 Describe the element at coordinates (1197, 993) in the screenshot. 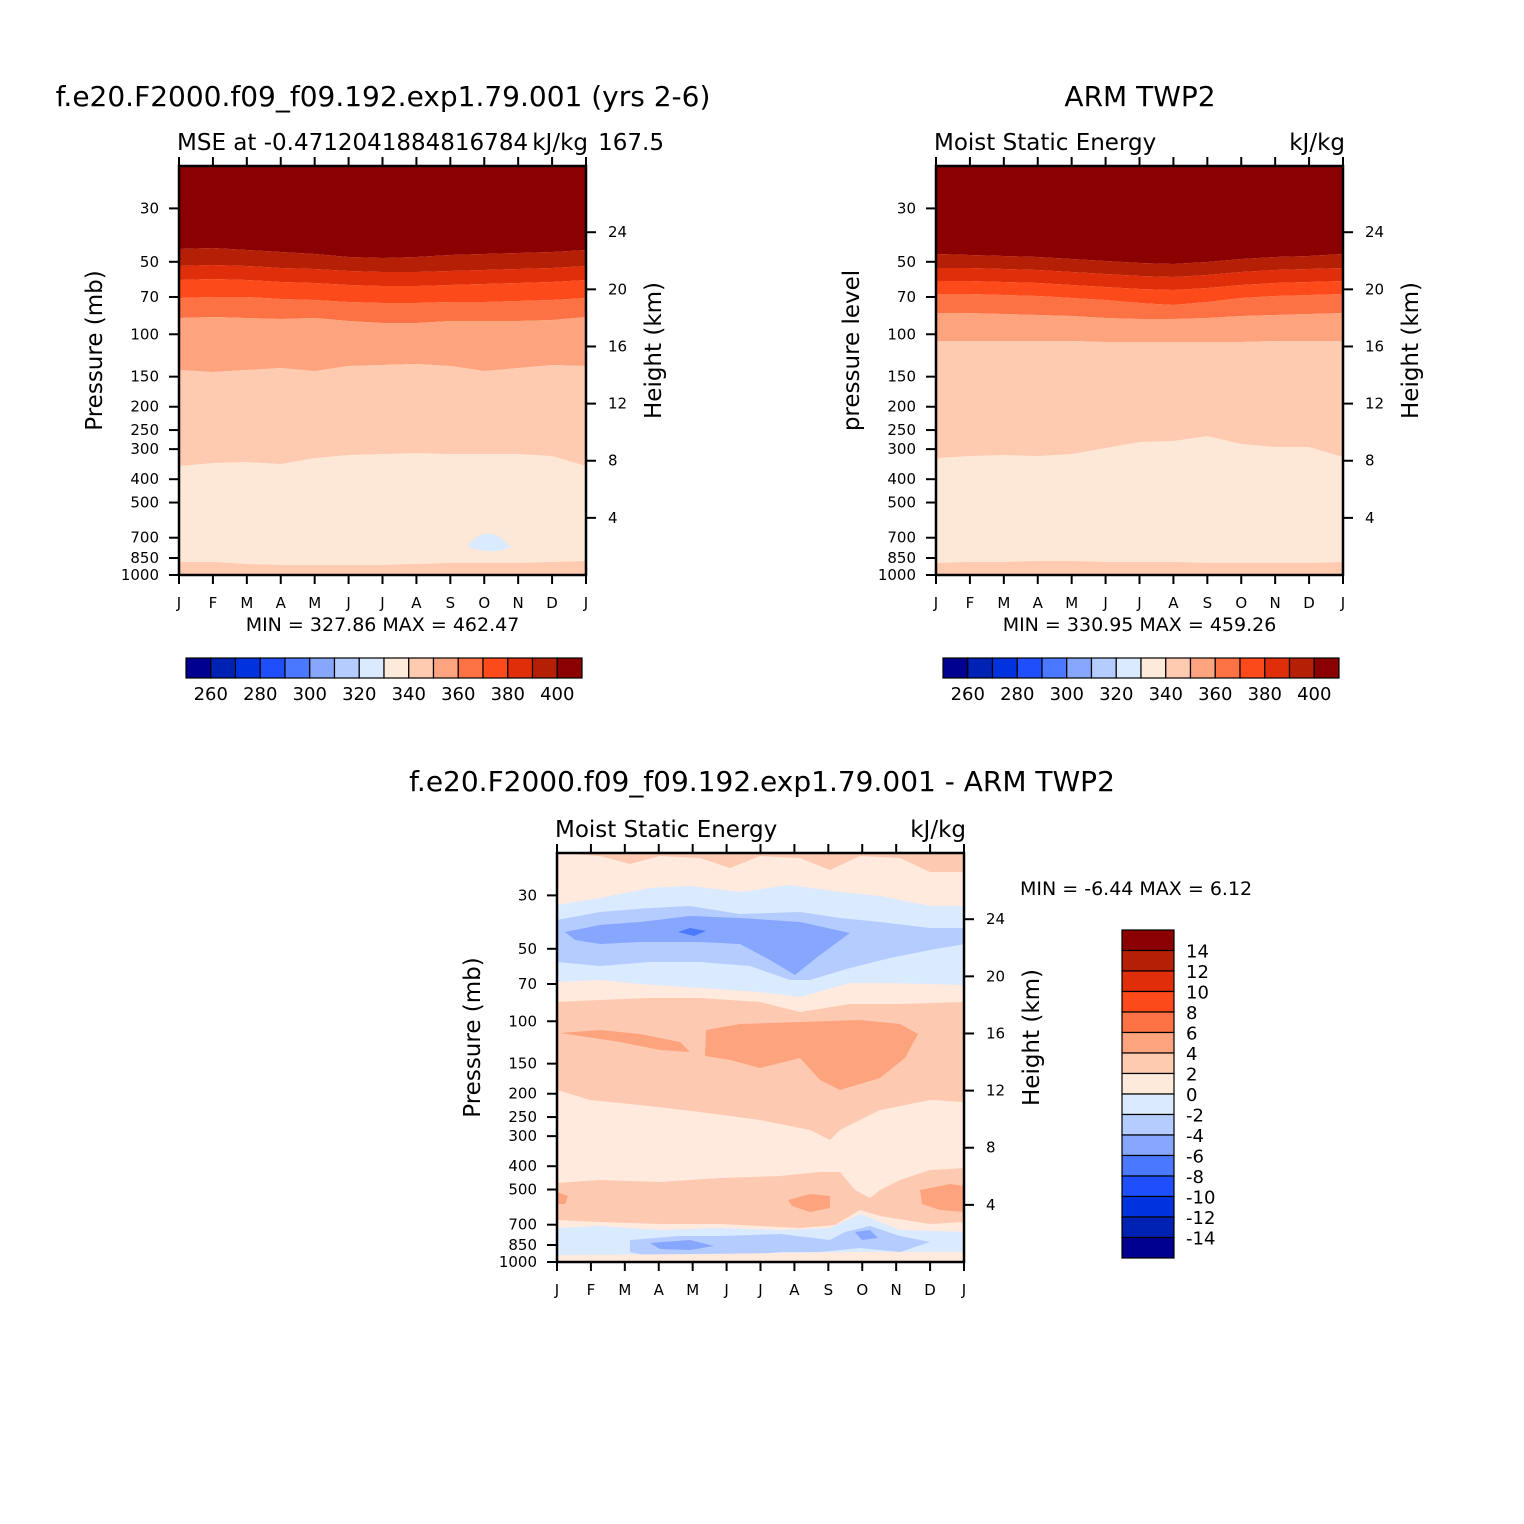

I see `diff-colorbar-label: 10` at that location.